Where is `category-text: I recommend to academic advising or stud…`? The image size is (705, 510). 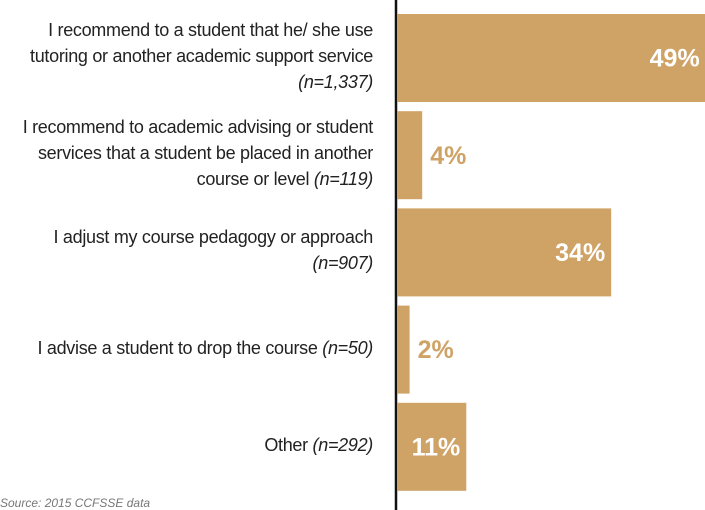 category-text: I recommend to academic advising or stud… is located at coordinates (198, 153).